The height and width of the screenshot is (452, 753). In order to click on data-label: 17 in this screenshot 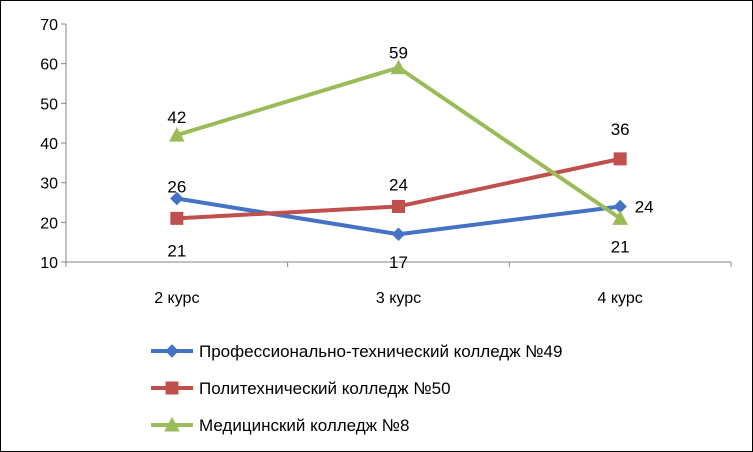, I will do `click(398, 262)`.